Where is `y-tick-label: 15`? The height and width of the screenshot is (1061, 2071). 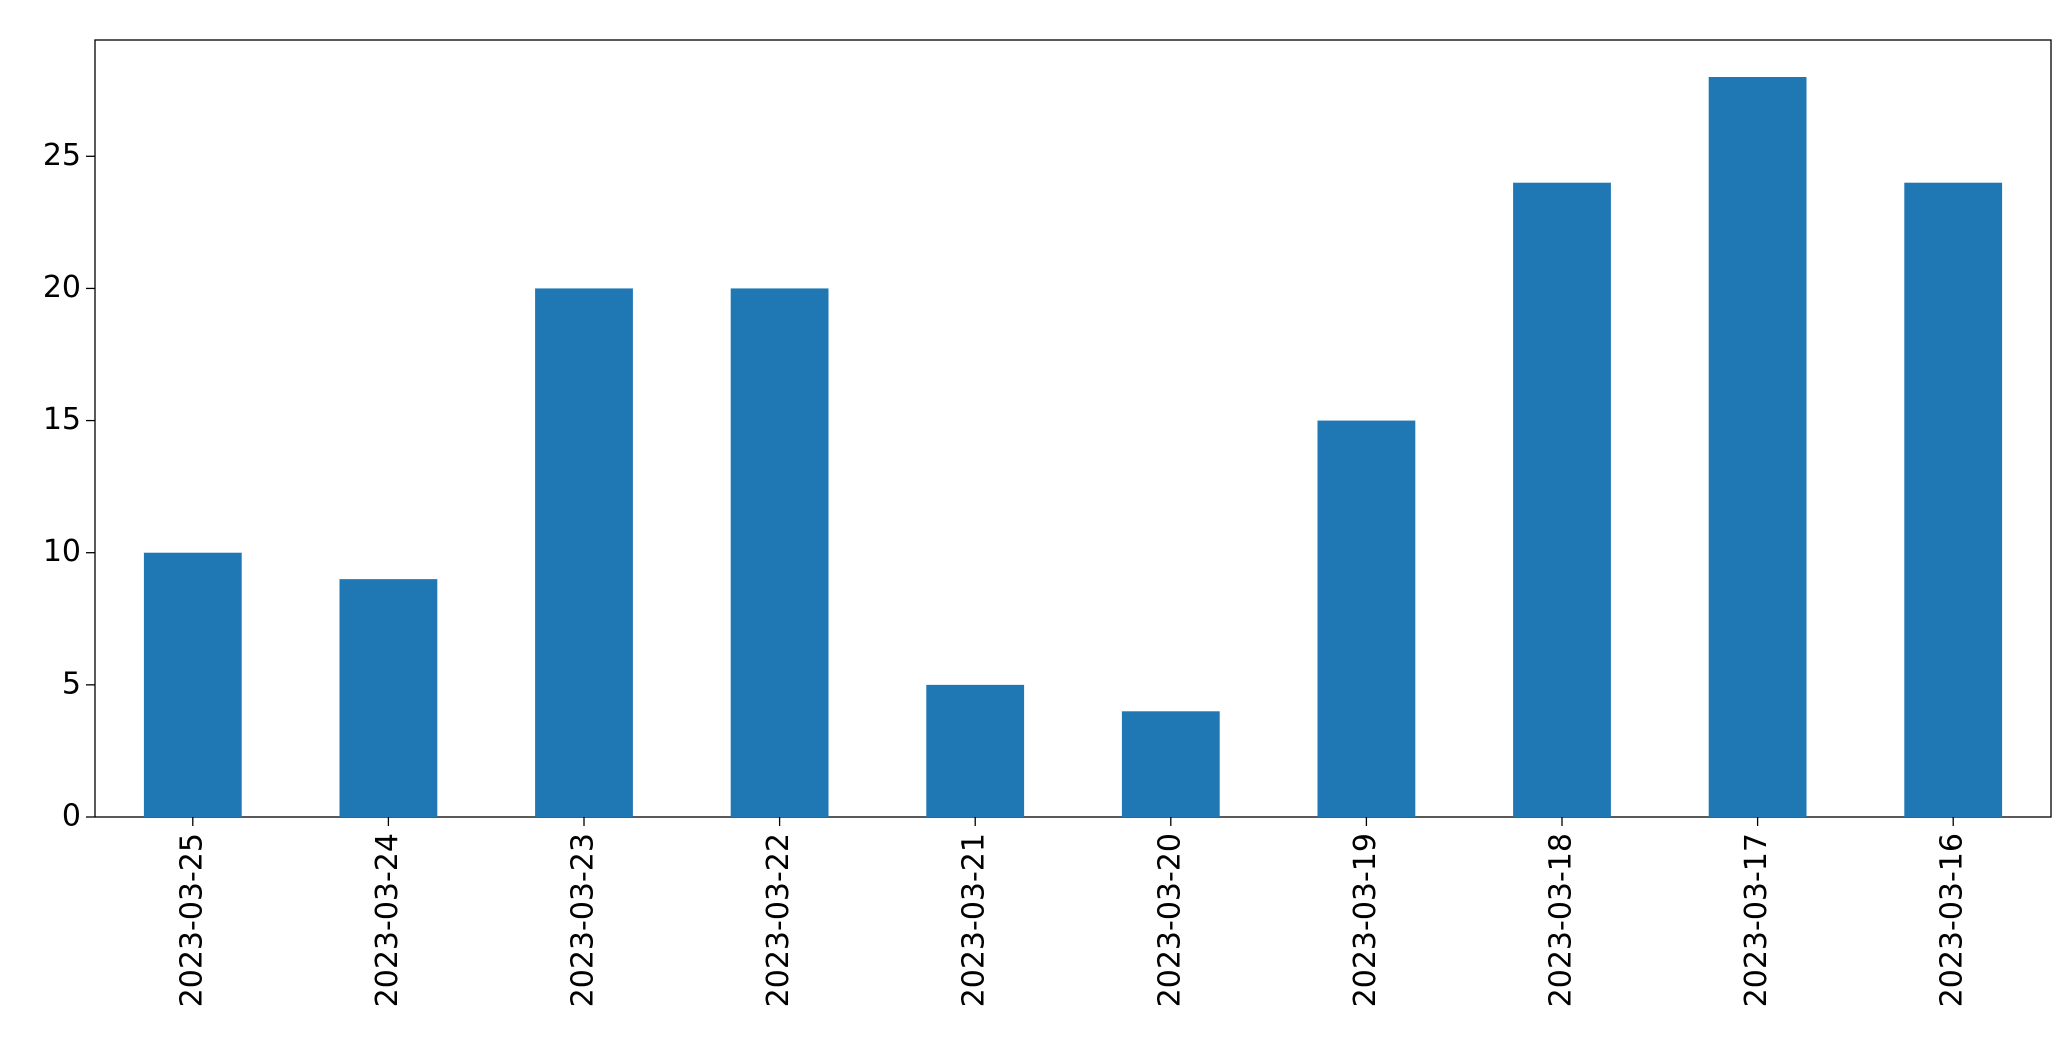 y-tick-label: 15 is located at coordinates (62, 419).